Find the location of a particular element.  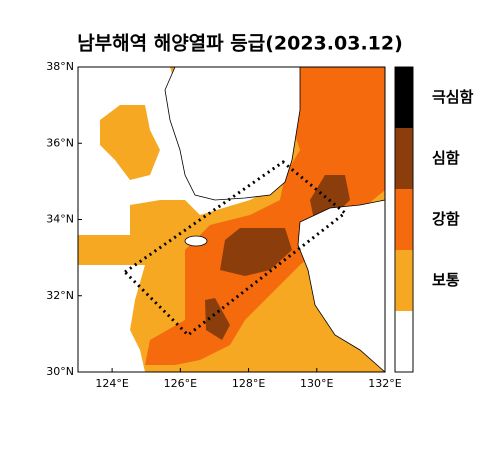

jeju-island is located at coordinates (196, 241).